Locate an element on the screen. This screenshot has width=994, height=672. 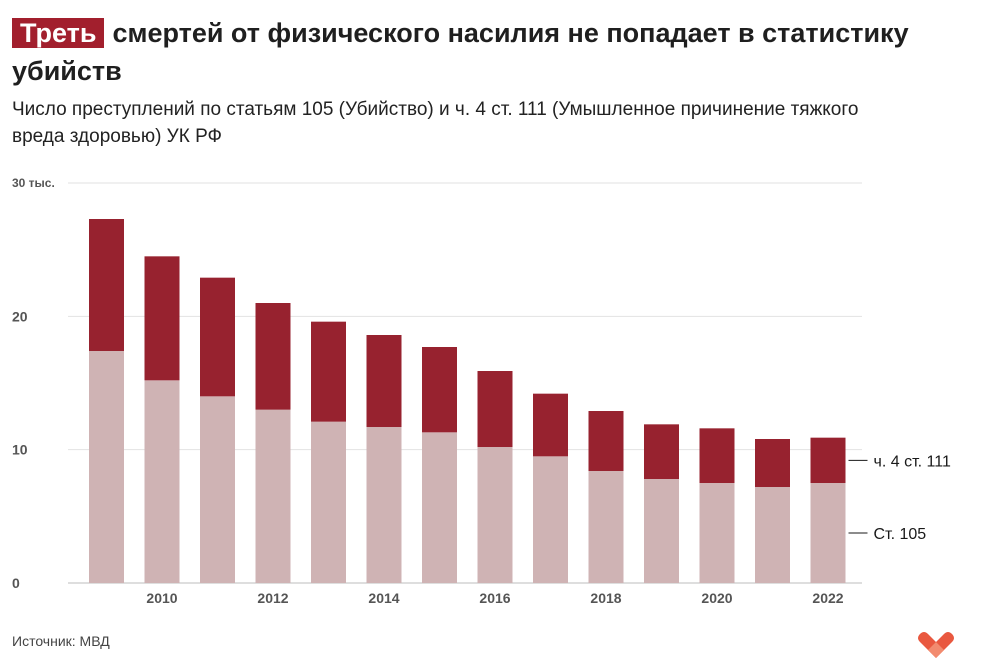
bar-st105-2012 is located at coordinates (273, 496).